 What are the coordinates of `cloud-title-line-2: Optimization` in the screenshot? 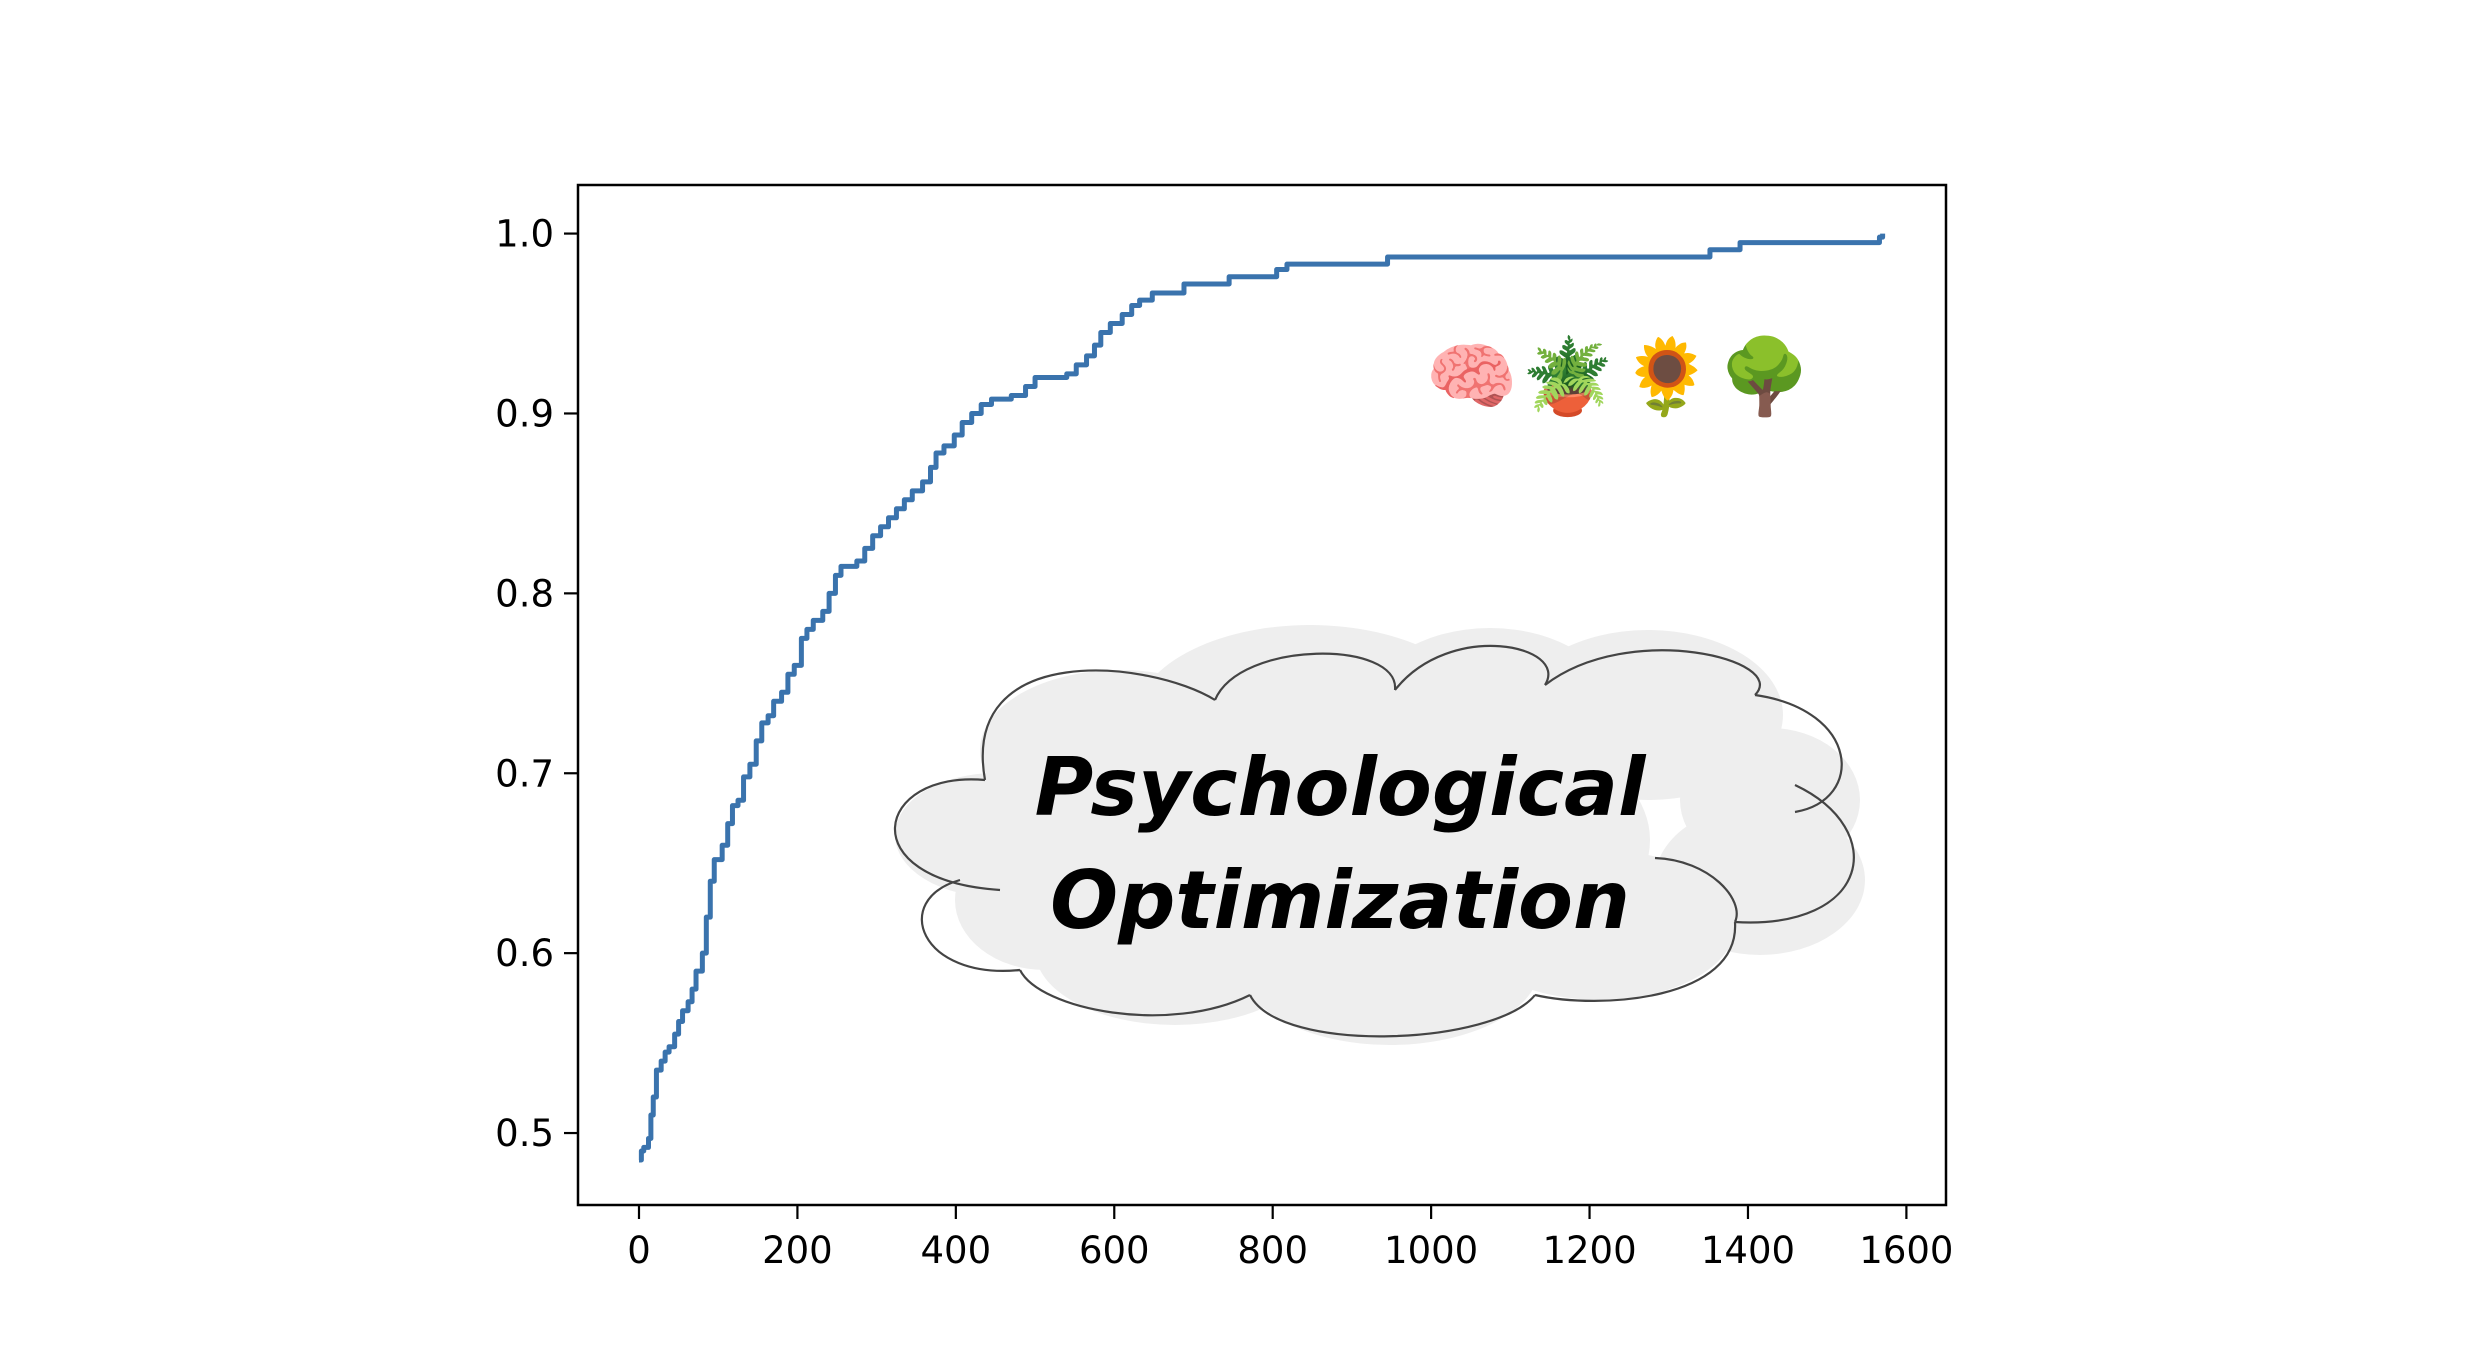 It's located at (1340, 900).